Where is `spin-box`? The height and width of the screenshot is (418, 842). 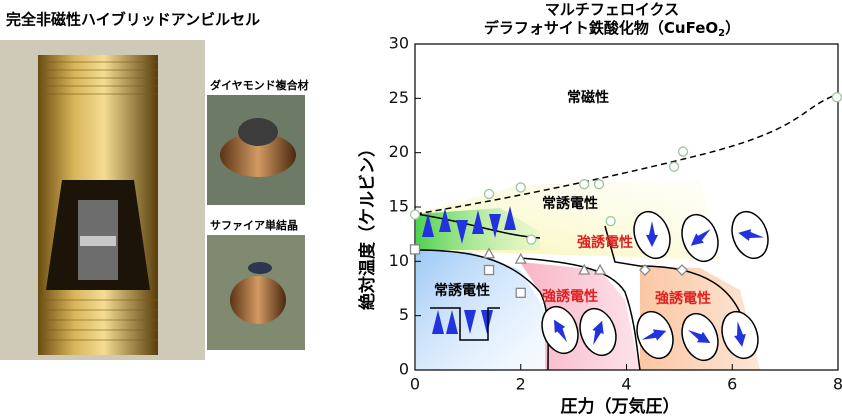 spin-box is located at coordinates (465, 324).